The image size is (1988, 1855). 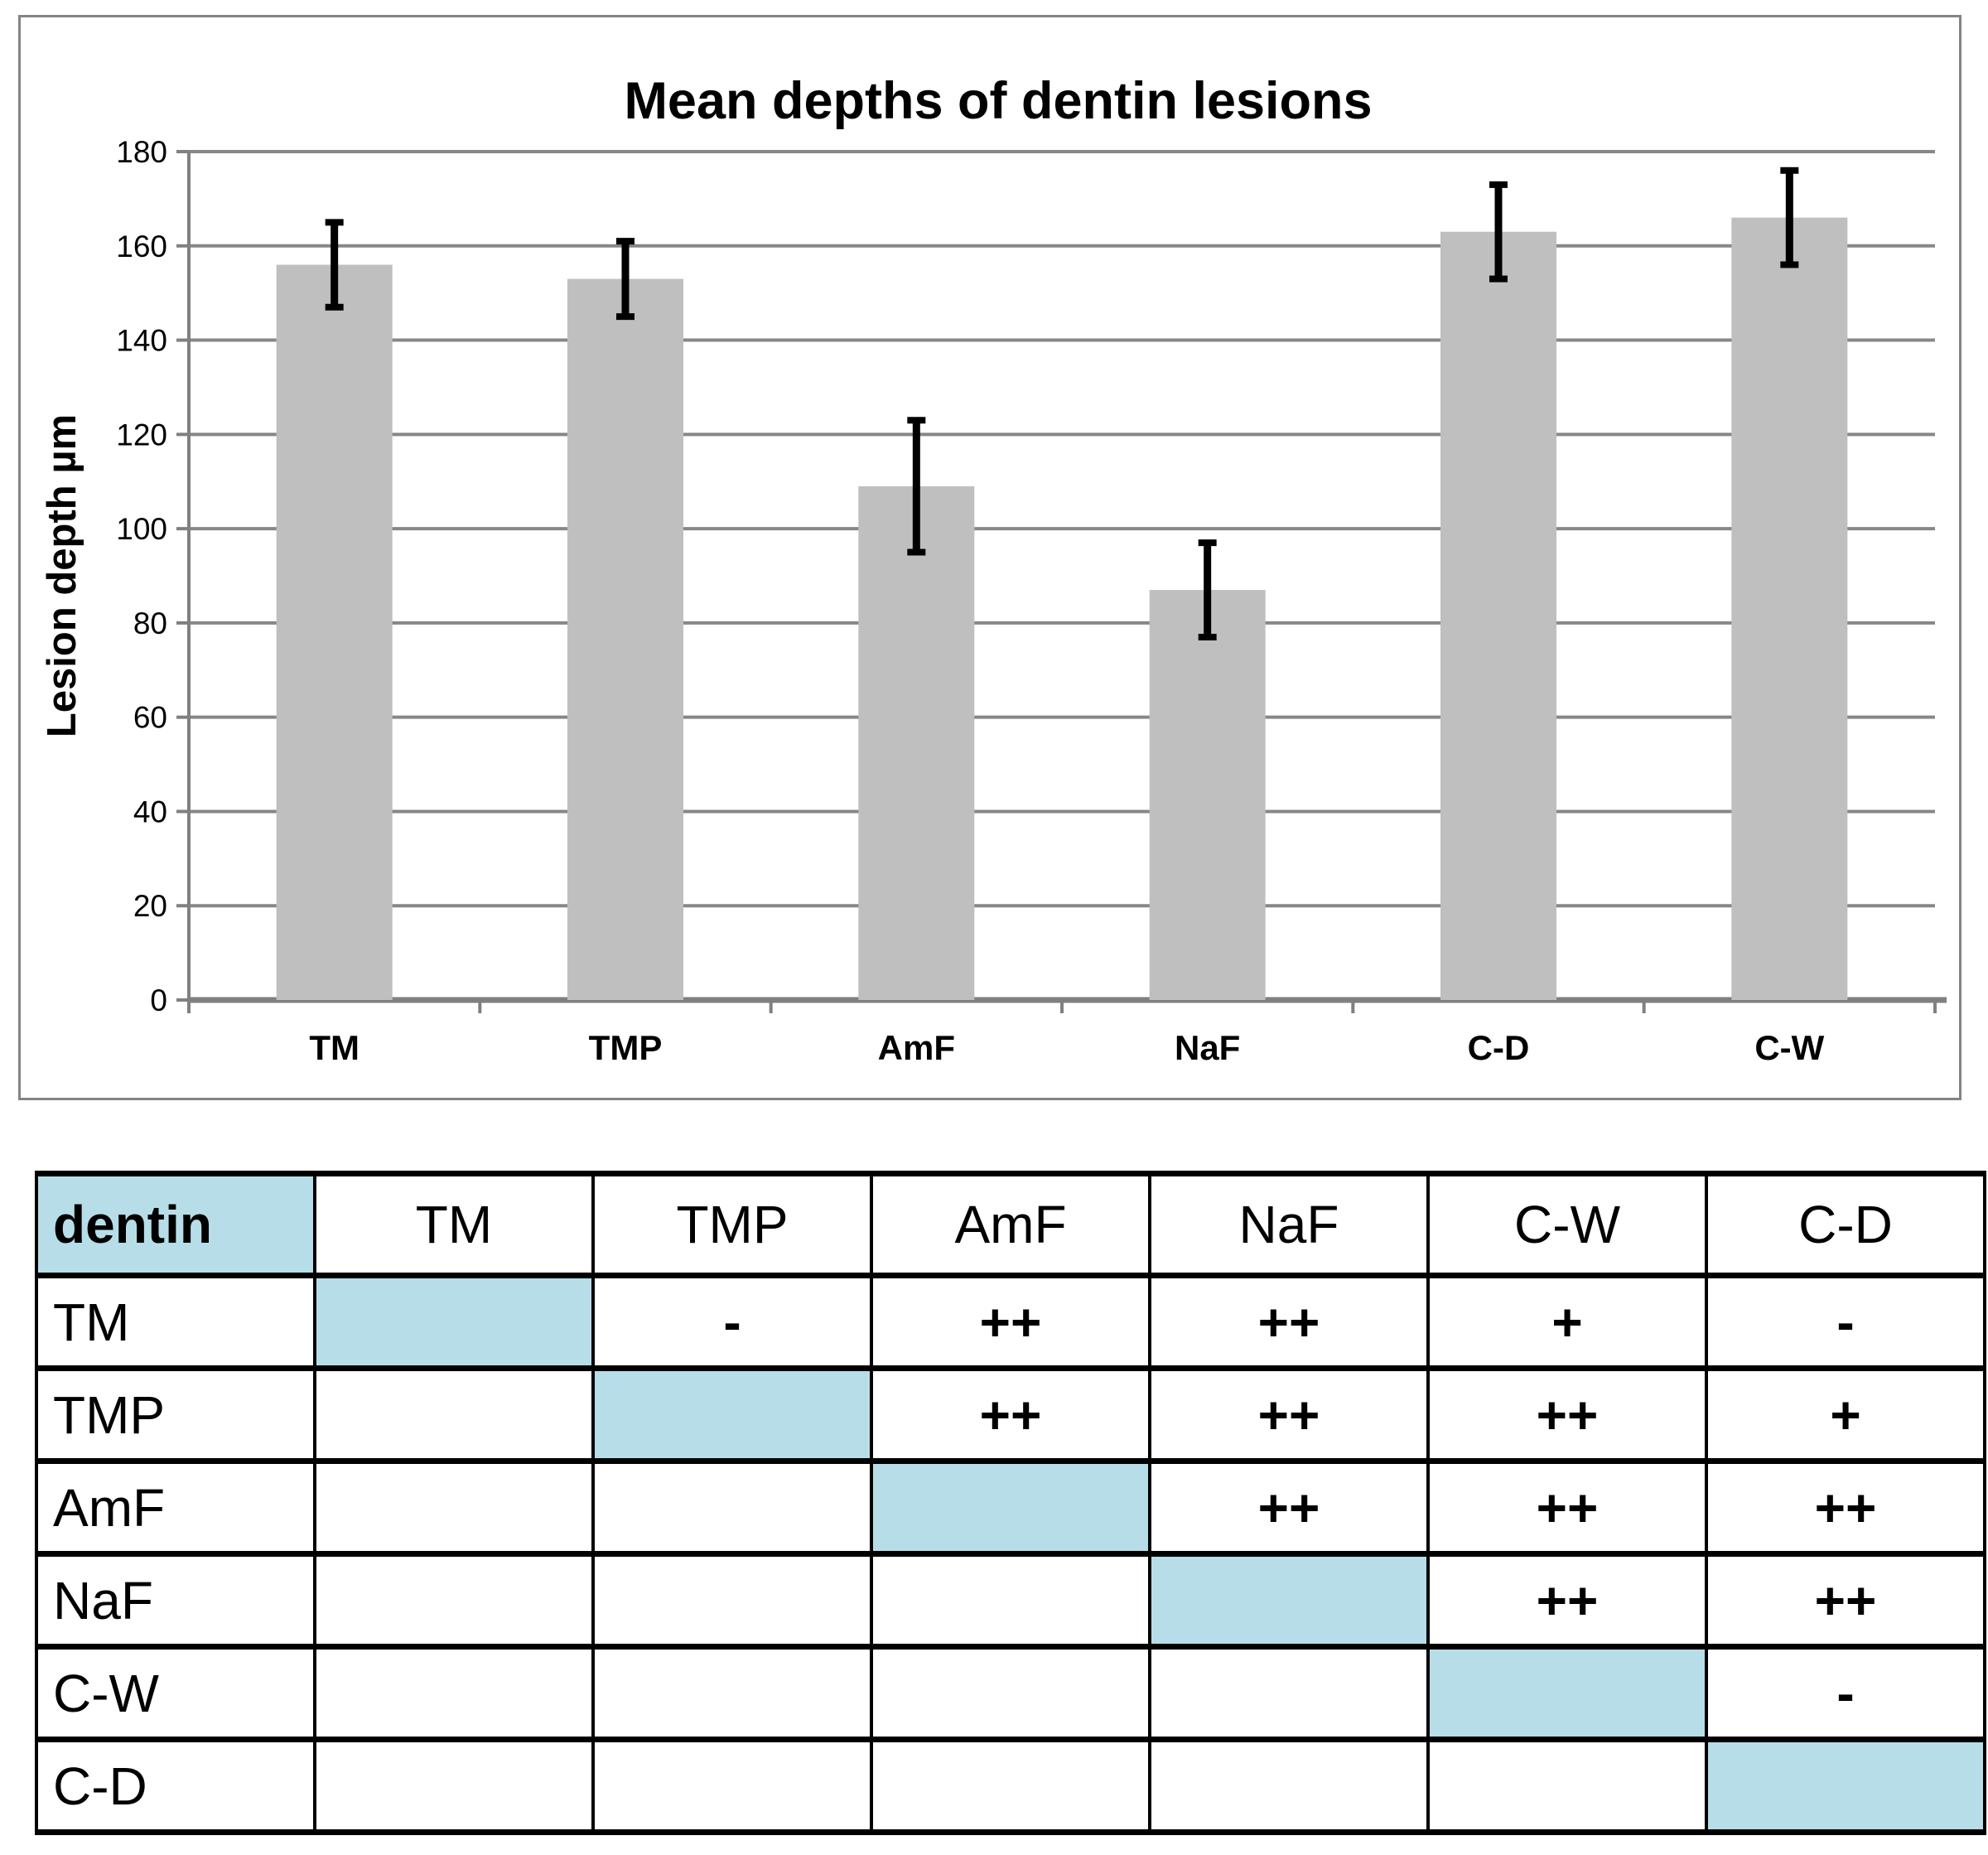 I want to click on table-corner-cell: dentin, so click(x=175, y=1224).